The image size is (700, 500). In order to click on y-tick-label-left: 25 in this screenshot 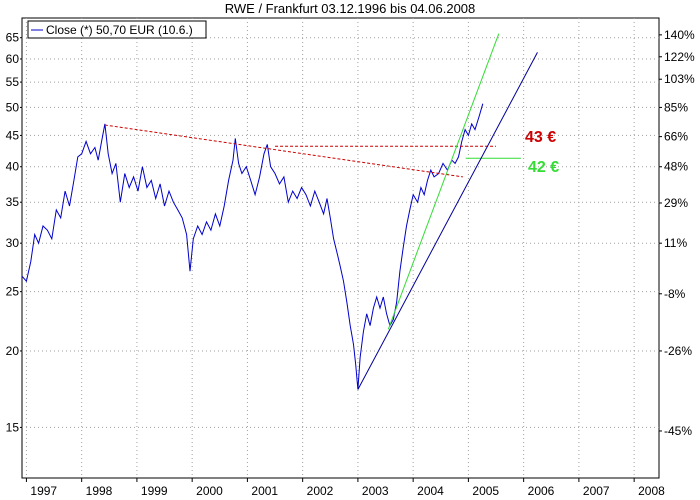, I will do `click(13, 292)`.